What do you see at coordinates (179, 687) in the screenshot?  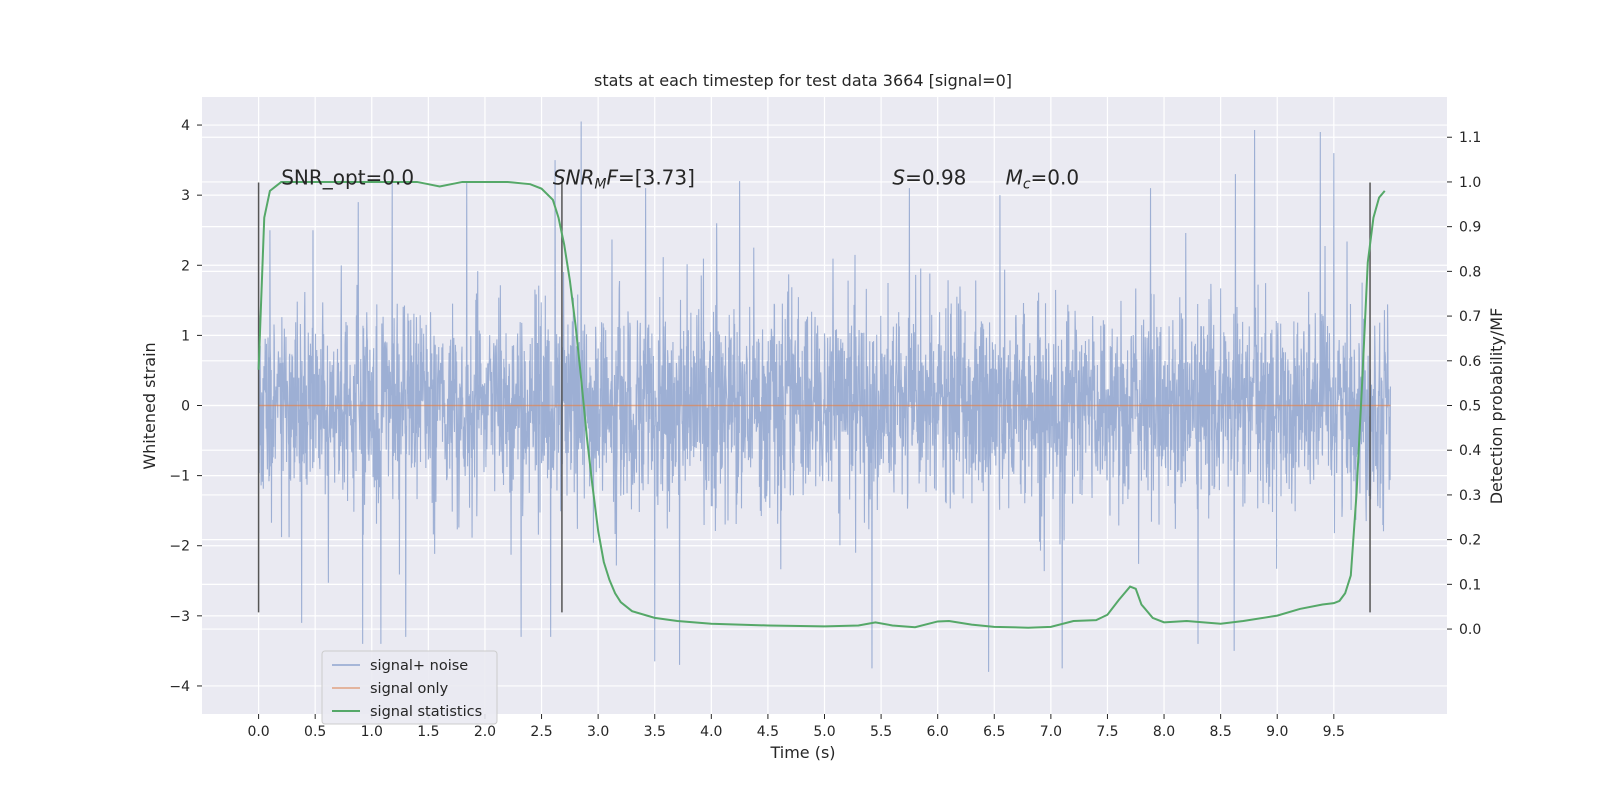 I see `y-tick-label-left: −4` at bounding box center [179, 687].